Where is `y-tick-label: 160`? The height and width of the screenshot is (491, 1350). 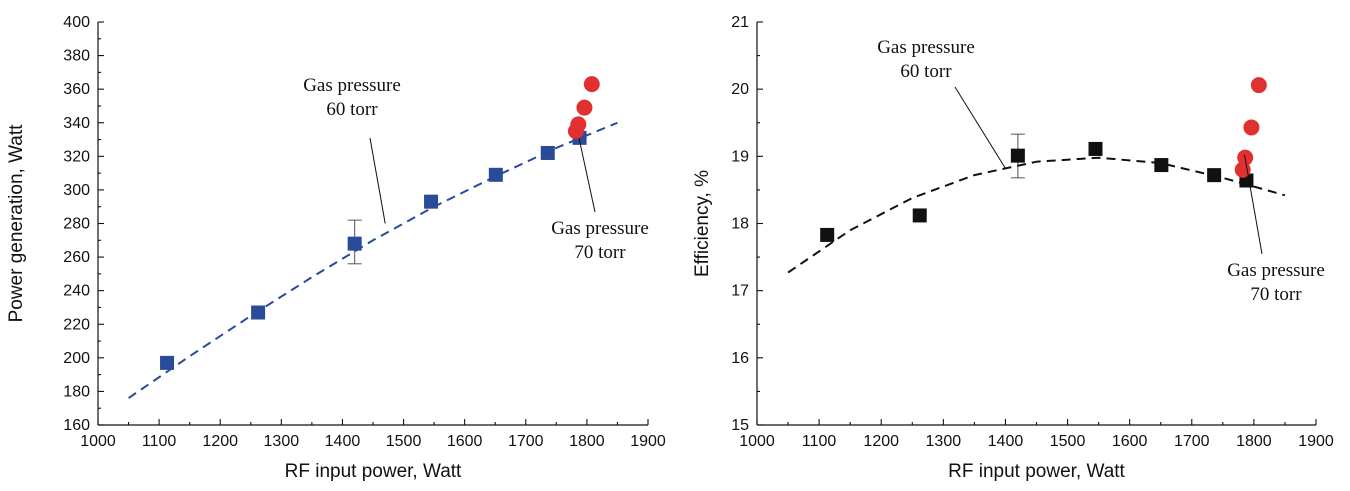
y-tick-label: 160 is located at coordinates (76, 425).